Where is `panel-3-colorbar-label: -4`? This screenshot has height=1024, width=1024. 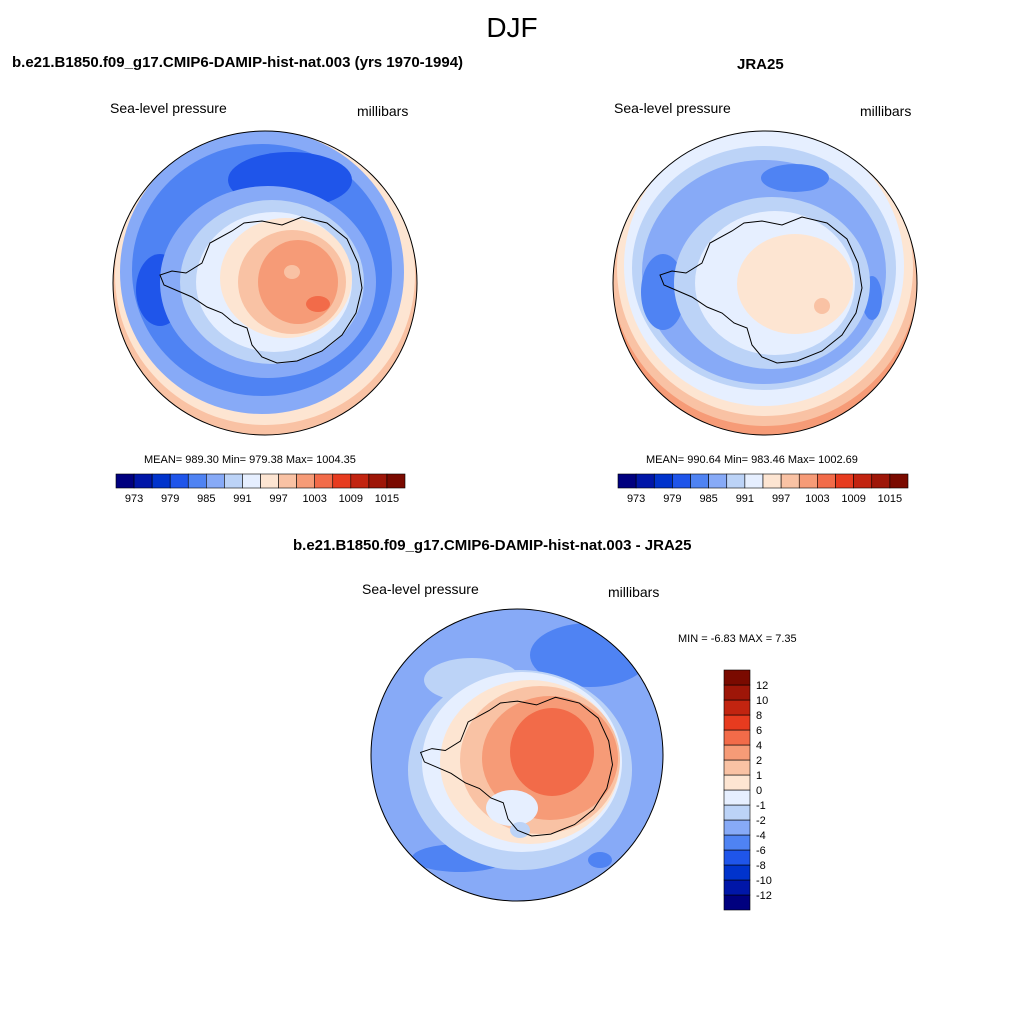
panel-3-colorbar-label: -4 is located at coordinates (761, 836).